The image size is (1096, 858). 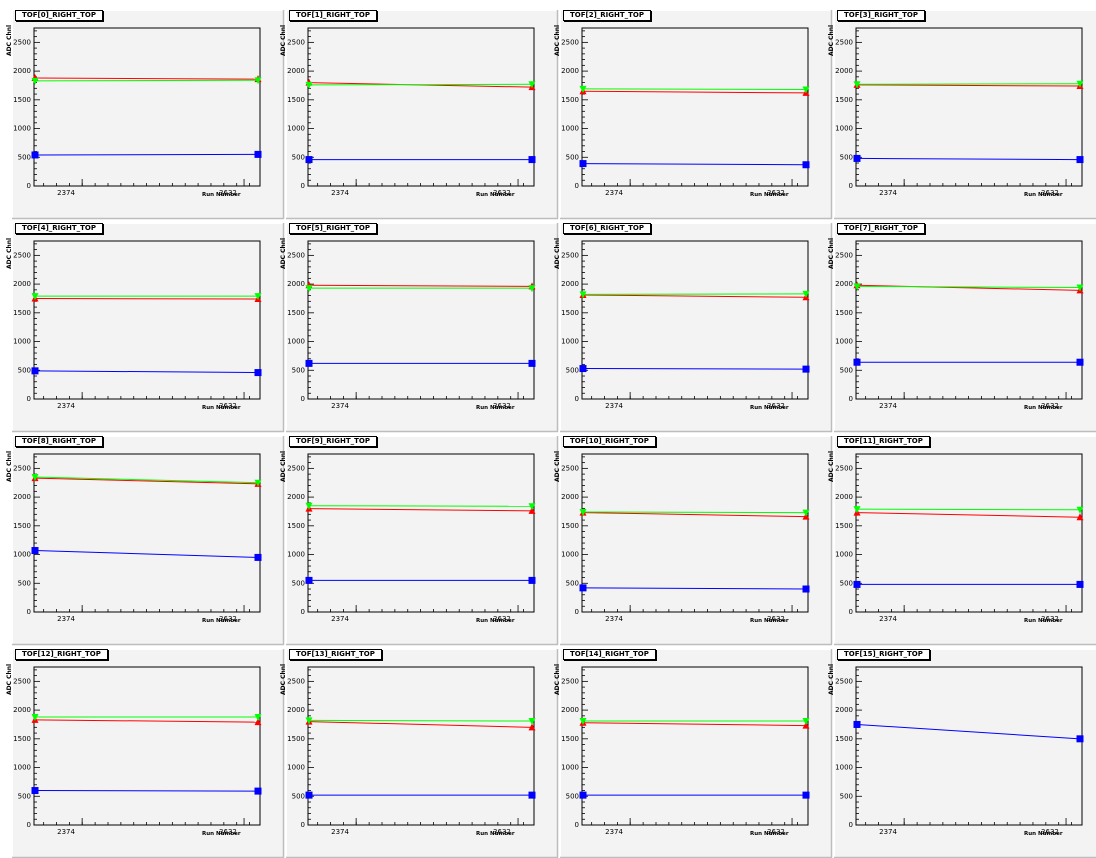 What do you see at coordinates (881, 228) in the screenshot?
I see `chart-title: TOF[7]_RIGHT_TOP` at bounding box center [881, 228].